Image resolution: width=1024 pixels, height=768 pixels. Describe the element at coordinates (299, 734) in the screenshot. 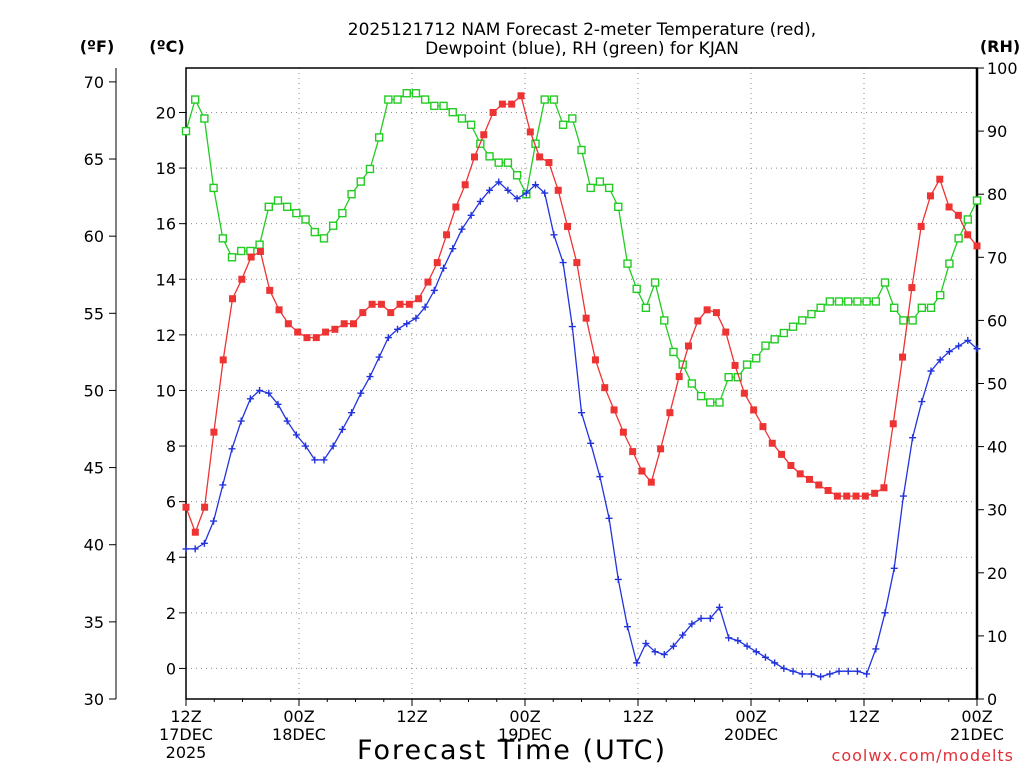

I see `time-tick-label-line: 18DEC` at that location.